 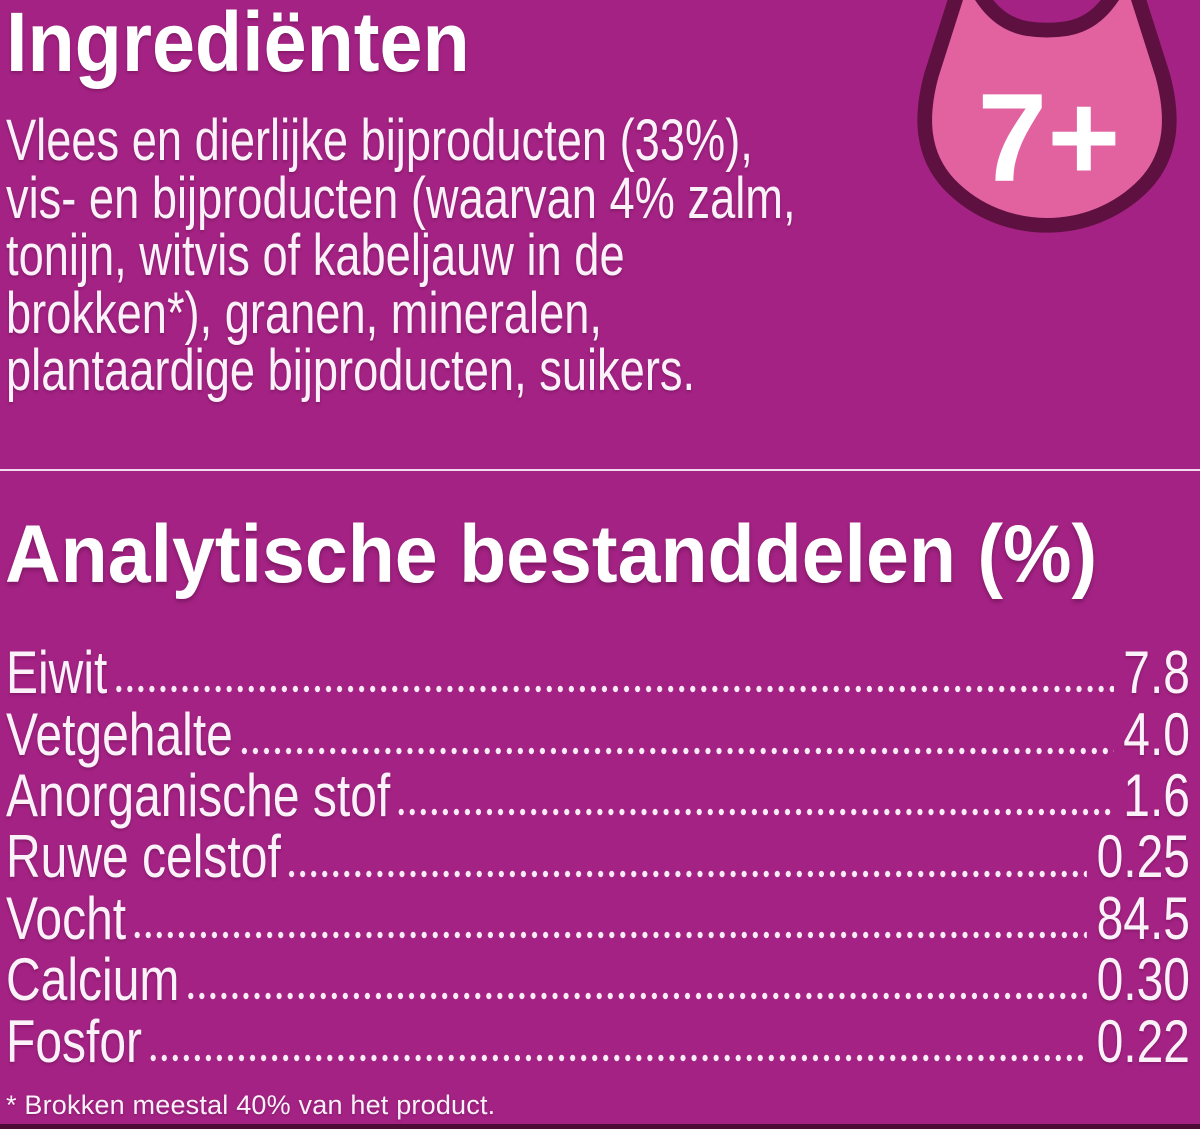 What do you see at coordinates (598, 979) in the screenshot?
I see `analysis-row: Calcium 0.30` at bounding box center [598, 979].